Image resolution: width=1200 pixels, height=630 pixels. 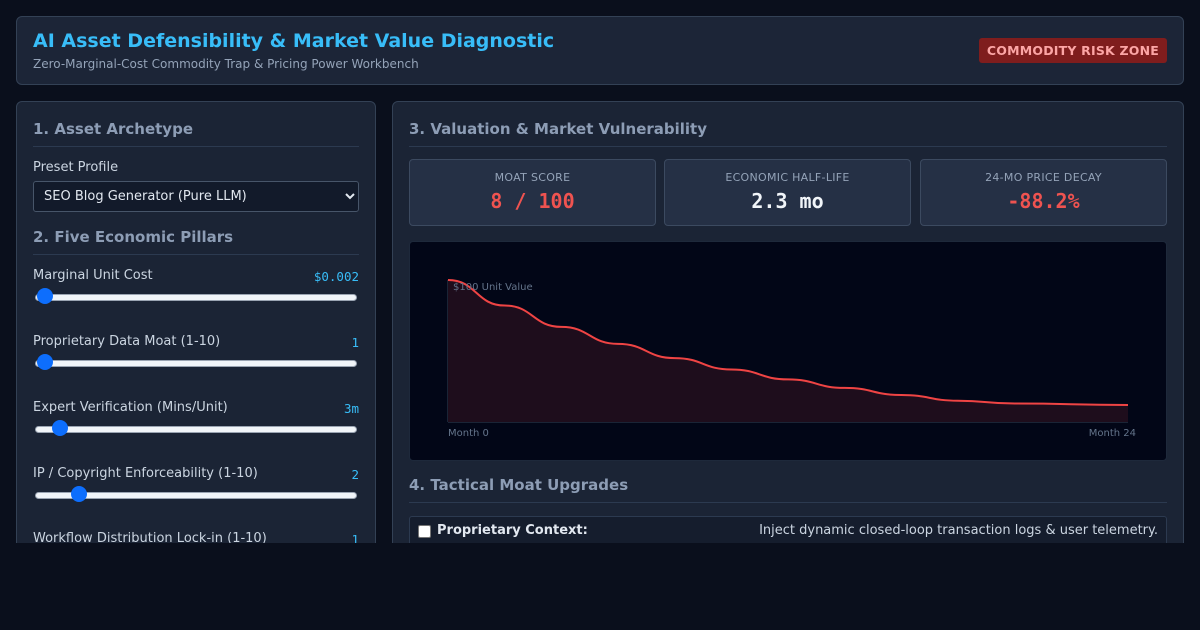 What do you see at coordinates (336, 276) in the screenshot?
I see `slider-value: $0.002` at bounding box center [336, 276].